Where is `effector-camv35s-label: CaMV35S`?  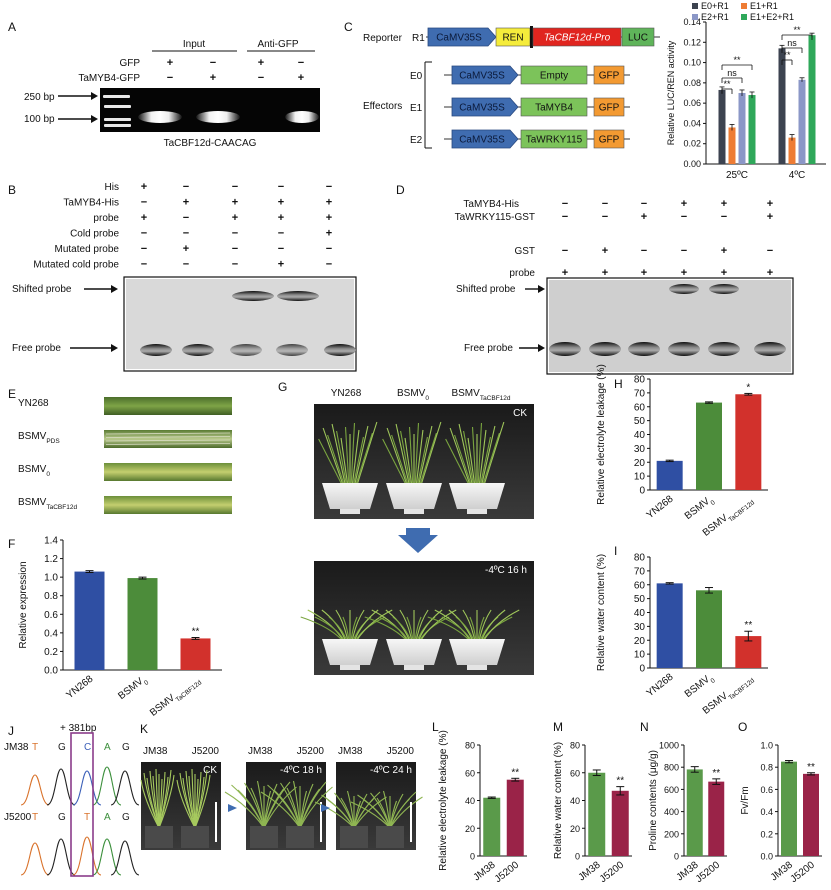
effector-camv35s-label: CaMV35S is located at coordinates (482, 108).